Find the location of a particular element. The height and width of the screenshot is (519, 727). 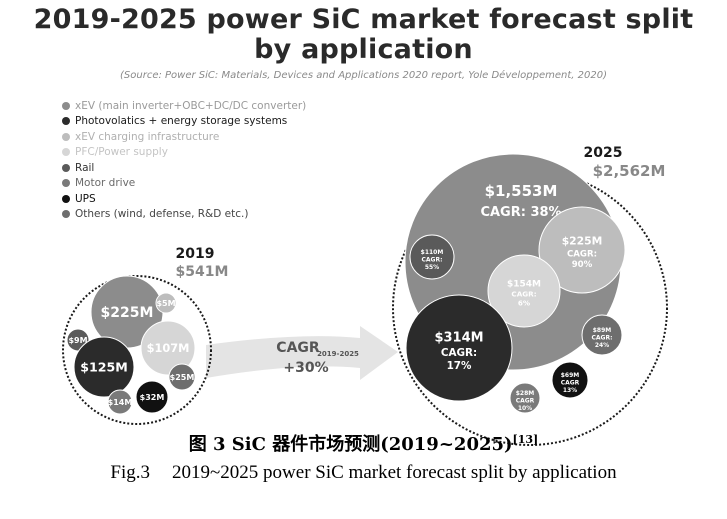

bubble-cagr-value-2025: 24% is located at coordinates (602, 345).